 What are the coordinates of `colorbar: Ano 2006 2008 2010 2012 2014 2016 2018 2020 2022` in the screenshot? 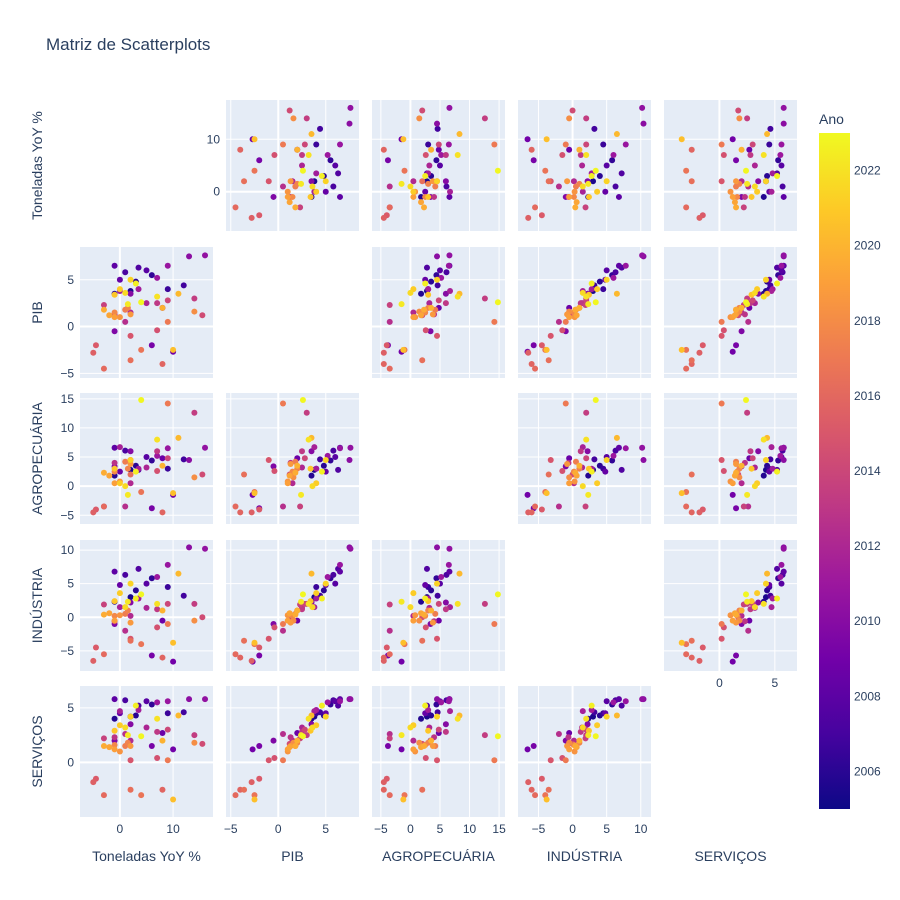 It's located at (850, 460).